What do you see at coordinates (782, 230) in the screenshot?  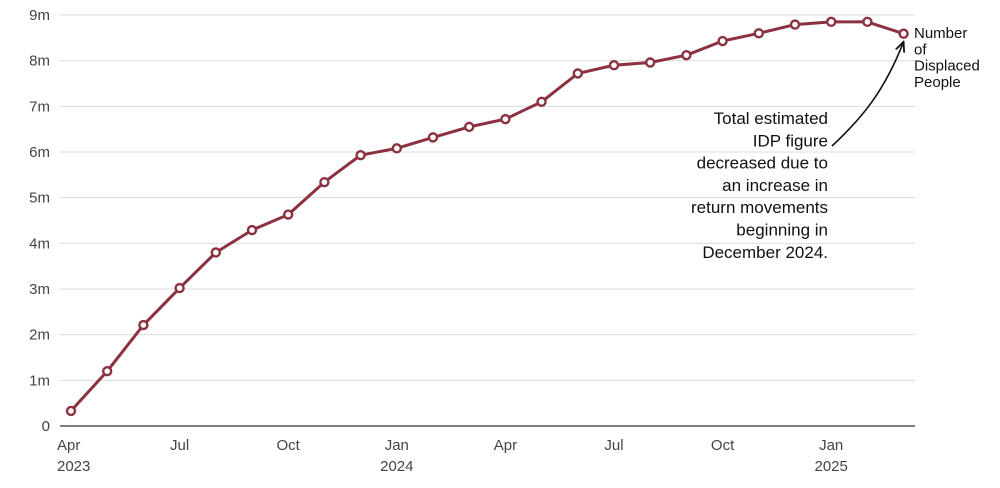 I see `annotation-line: beginning in` at bounding box center [782, 230].